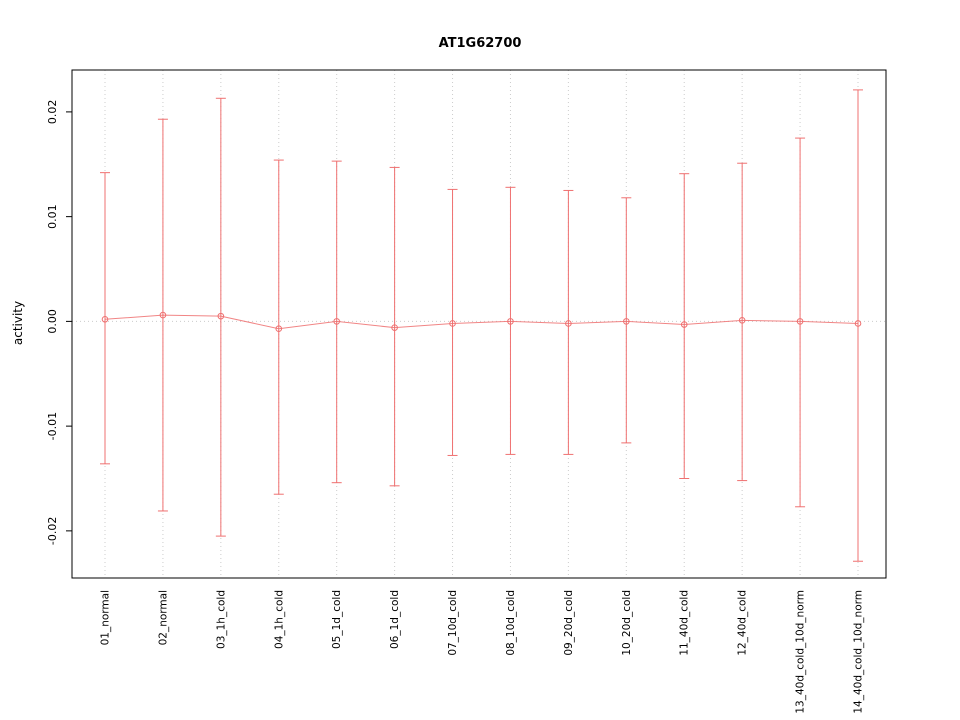 This screenshot has width=960, height=720. What do you see at coordinates (221, 619) in the screenshot?
I see `svg-text: 03_1h_cold` at bounding box center [221, 619].